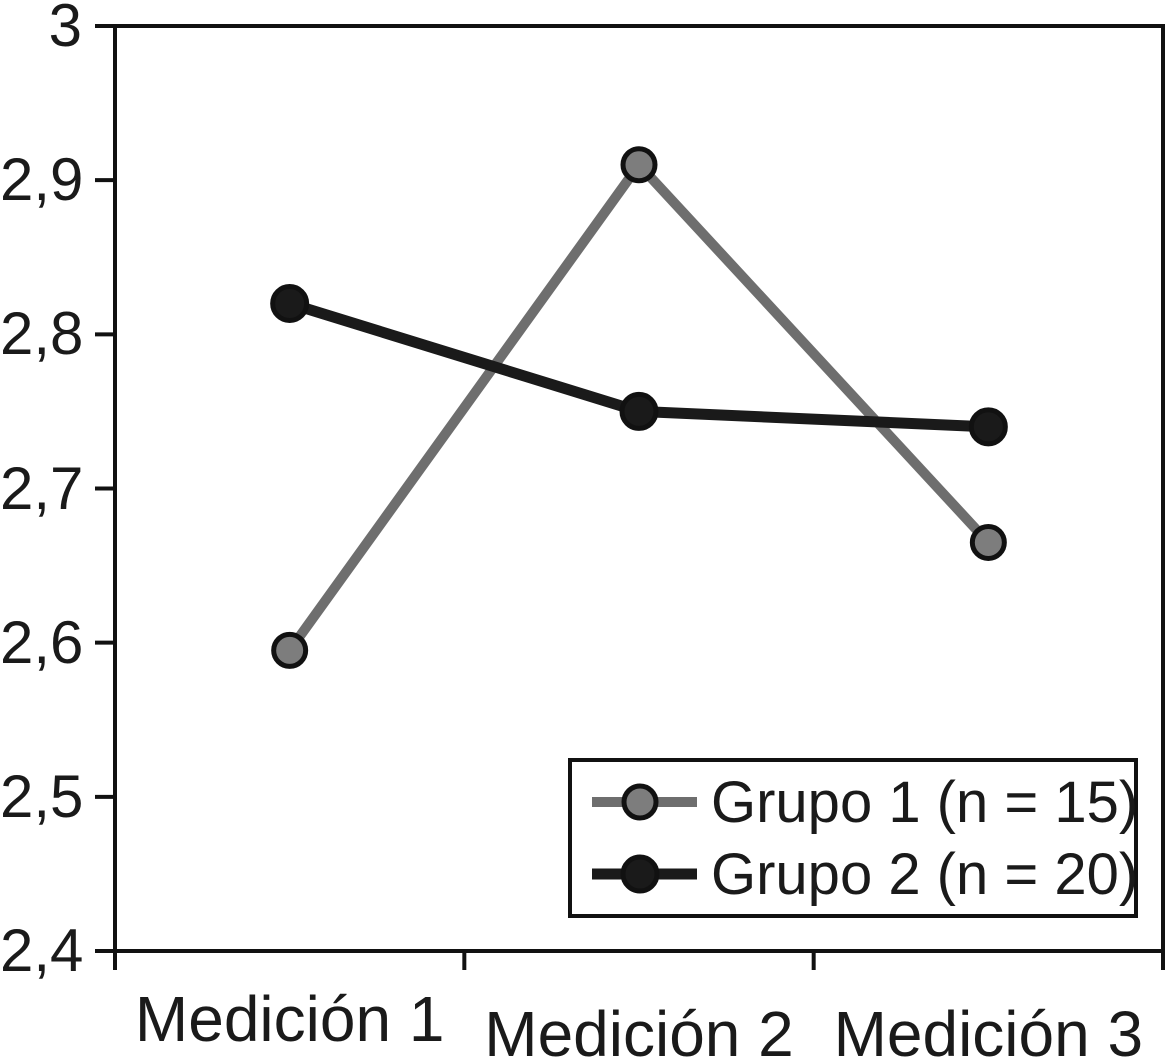 This screenshot has height=1060, width=1167. I want to click on y-tick-label: 2,6, so click(42, 642).